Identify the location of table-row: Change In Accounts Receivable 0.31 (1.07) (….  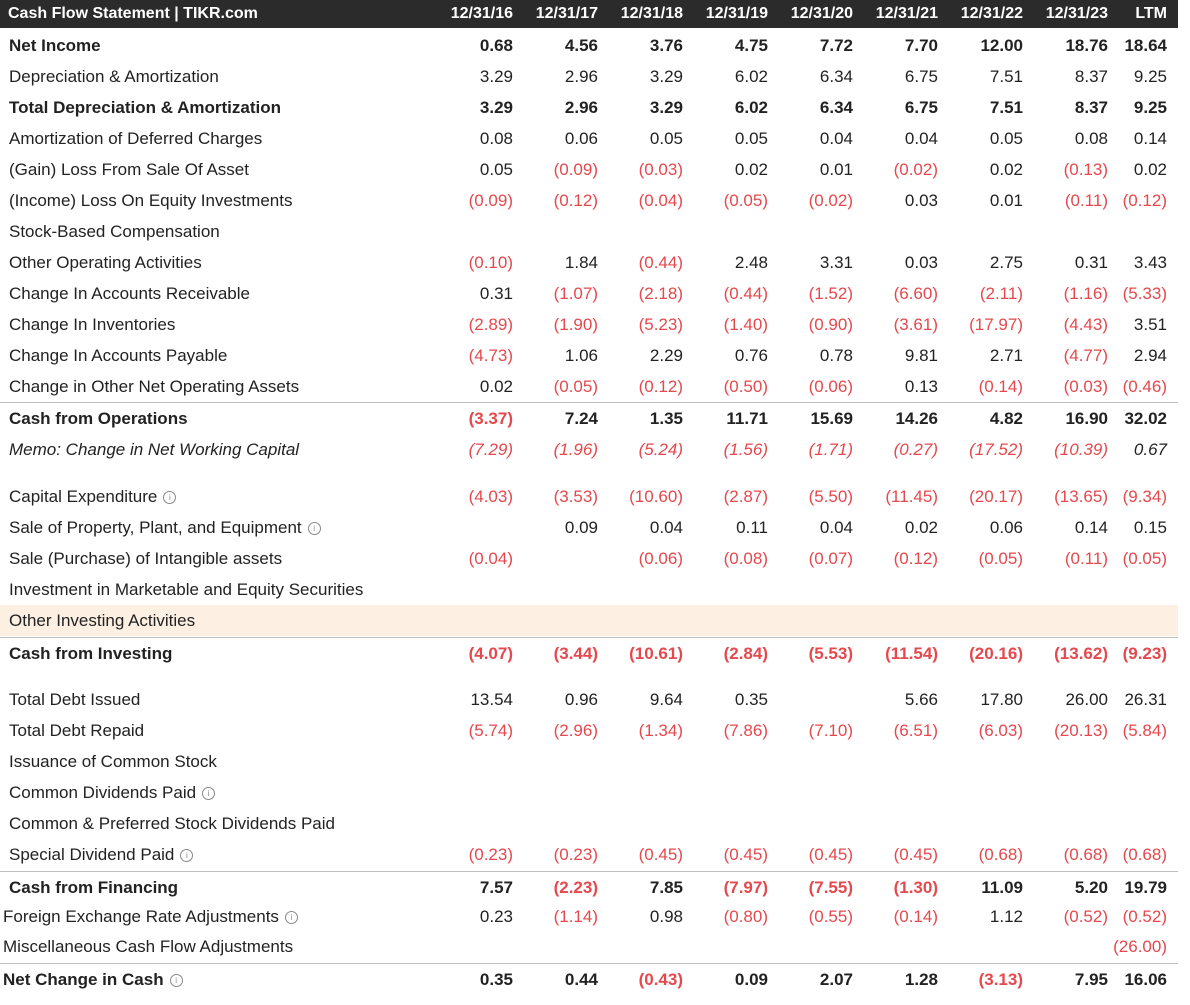
(589, 293).